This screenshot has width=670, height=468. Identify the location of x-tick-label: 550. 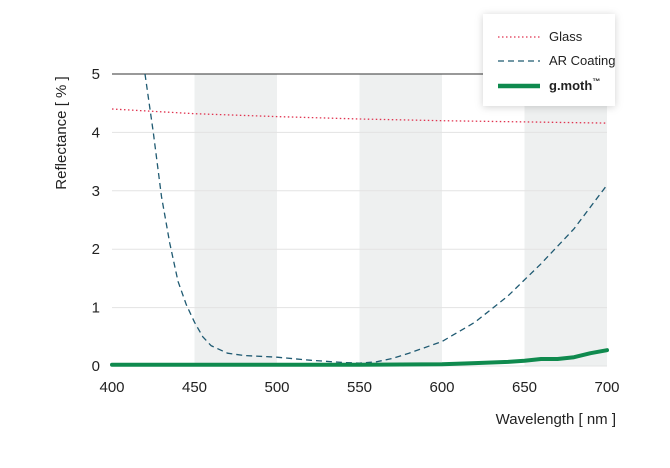
(359, 387).